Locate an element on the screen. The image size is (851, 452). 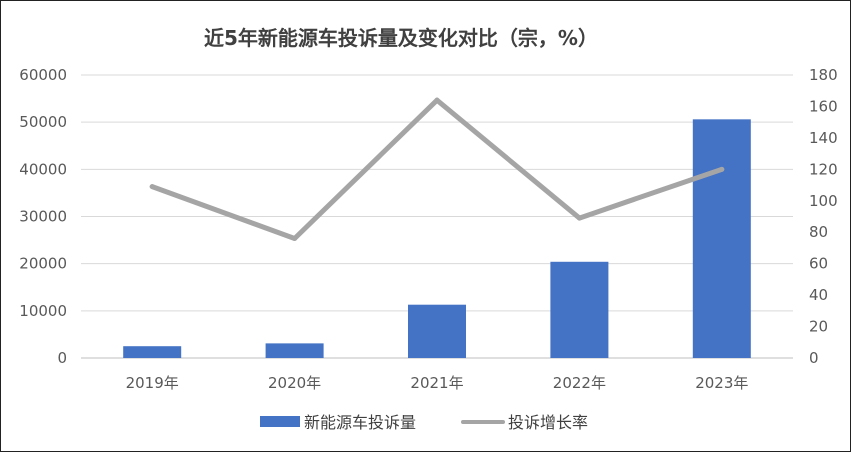
left-axis-tick-label: 20000 is located at coordinates (43, 264).